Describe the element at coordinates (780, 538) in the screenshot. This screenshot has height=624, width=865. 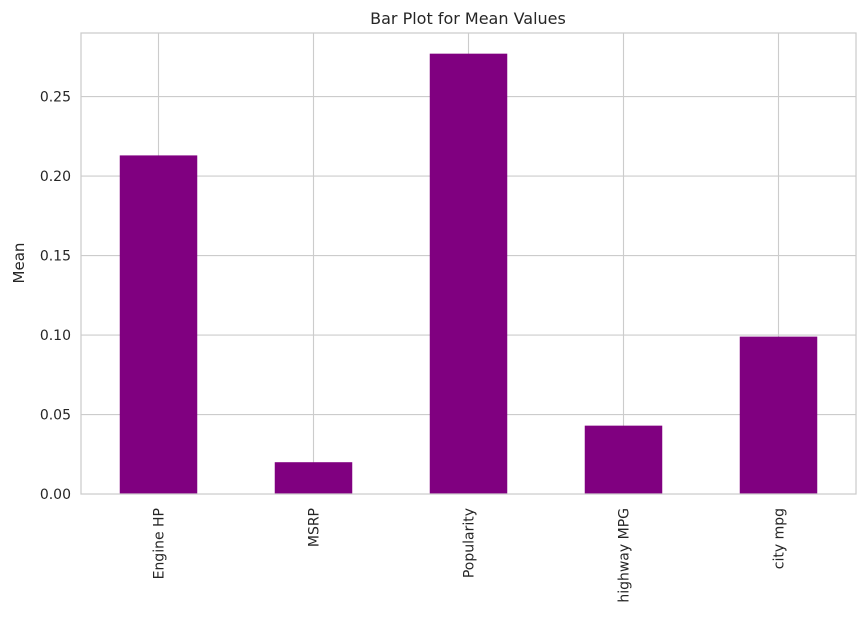
I see `x-tick-label: city mpg` at that location.